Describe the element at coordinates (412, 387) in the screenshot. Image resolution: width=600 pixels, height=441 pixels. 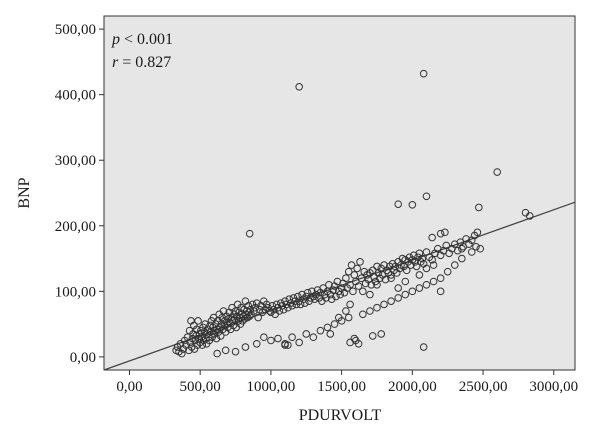
I see `x-tick-label: 2000,00` at that location.